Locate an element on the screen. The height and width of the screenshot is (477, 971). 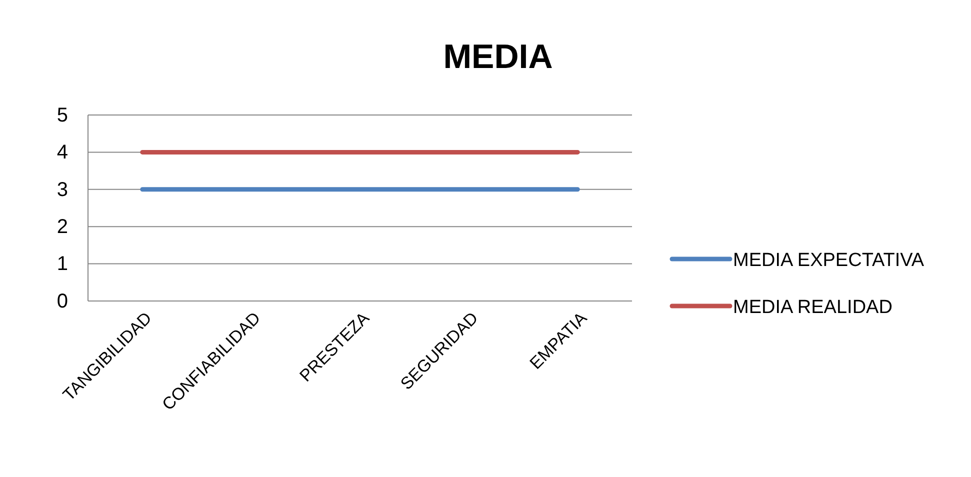
legend-label: MEDIA REALIDAD is located at coordinates (812, 307).